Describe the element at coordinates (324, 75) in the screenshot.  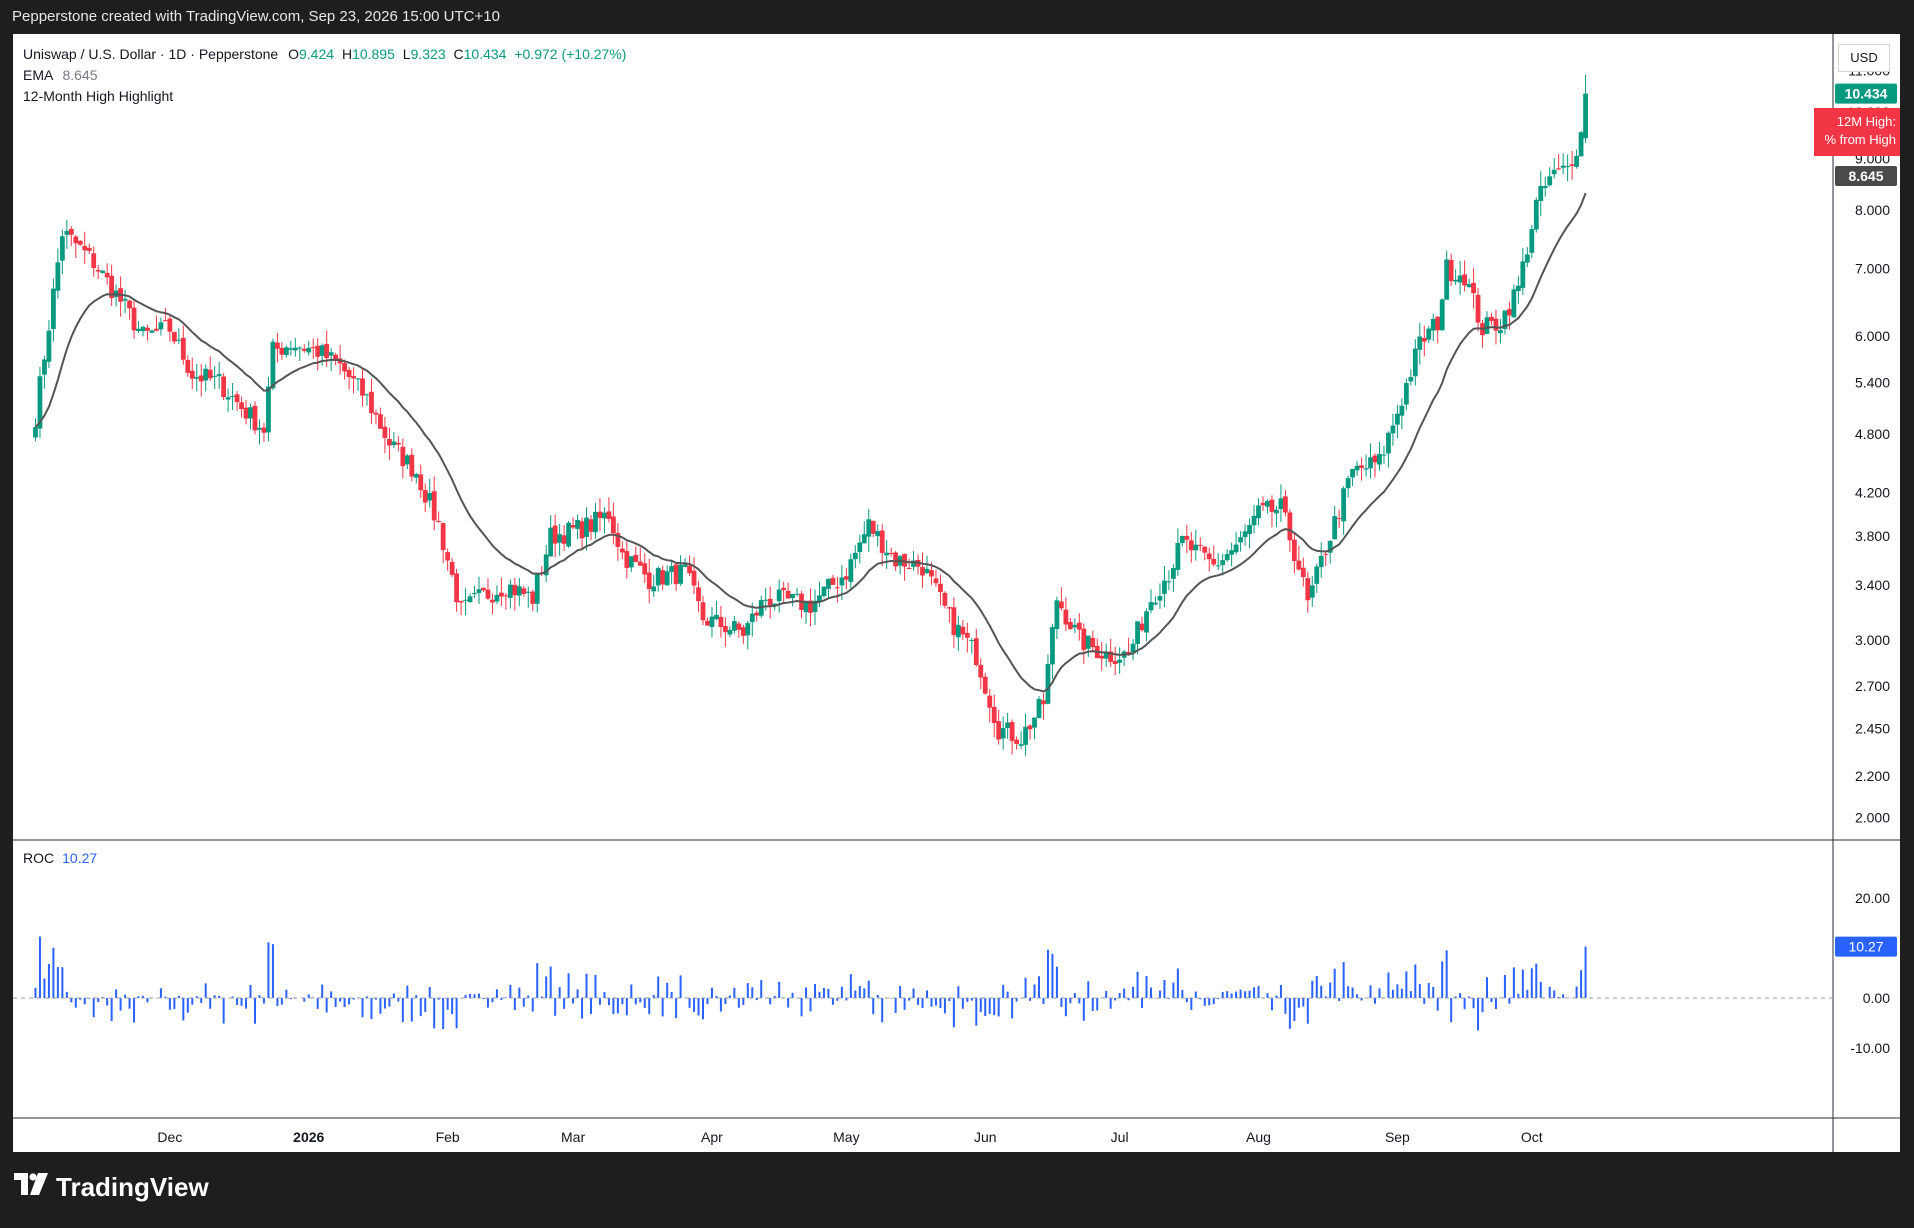
I see `ema-row: EMA 8.645` at that location.